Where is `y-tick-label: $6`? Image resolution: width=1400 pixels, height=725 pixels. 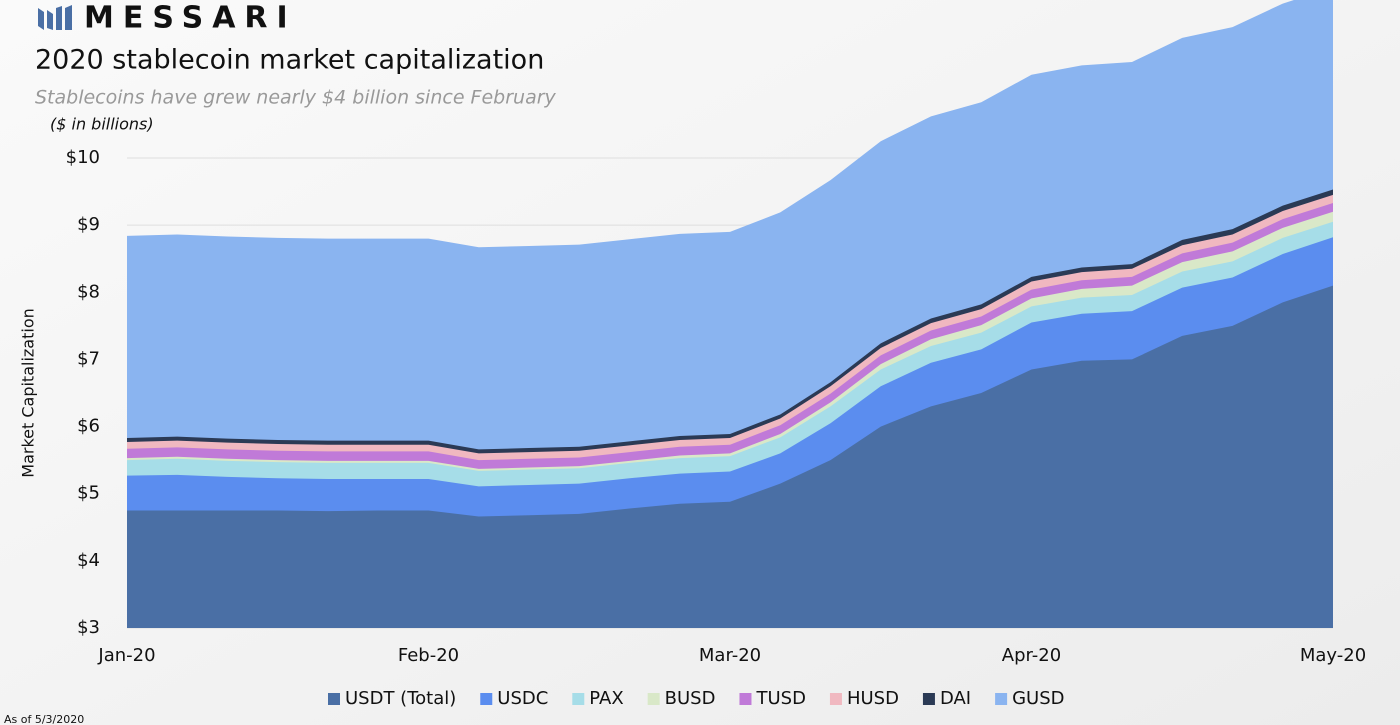 y-tick-label: $6 is located at coordinates (88, 426).